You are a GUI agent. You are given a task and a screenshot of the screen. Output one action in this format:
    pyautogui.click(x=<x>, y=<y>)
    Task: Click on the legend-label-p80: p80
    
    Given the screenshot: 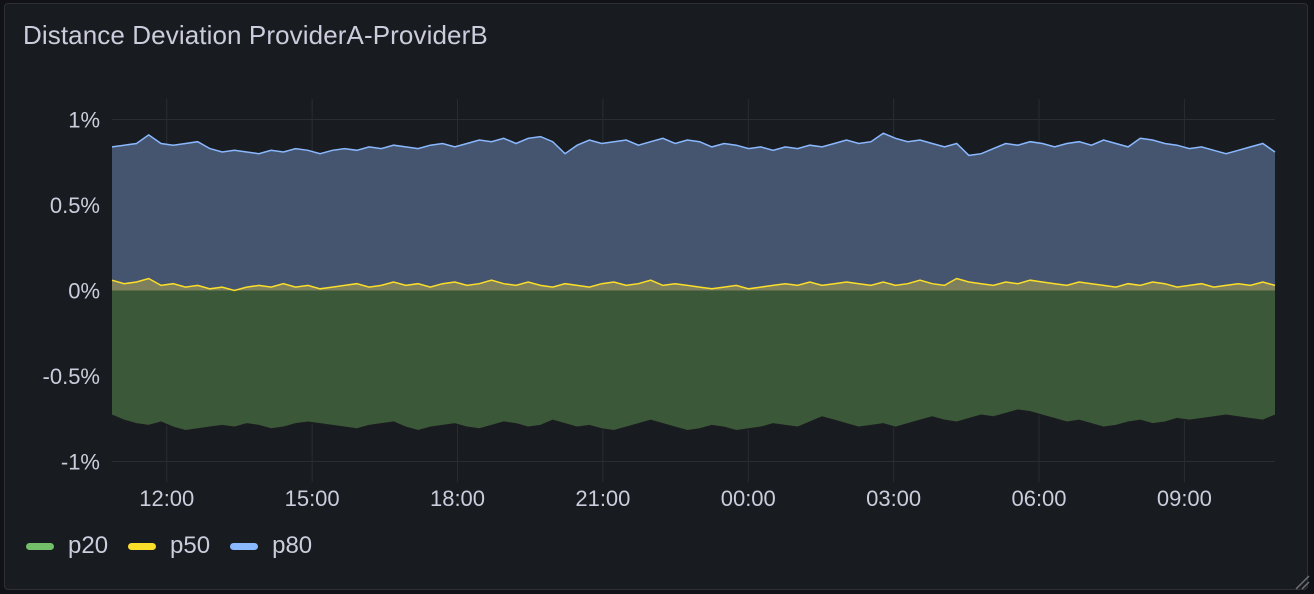 What is the action you would take?
    pyautogui.click(x=292, y=545)
    